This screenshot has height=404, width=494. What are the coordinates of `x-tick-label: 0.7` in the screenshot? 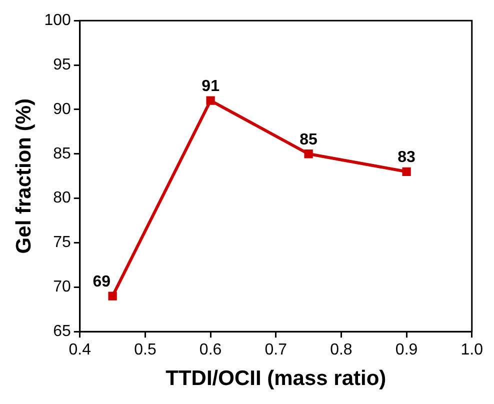 It's located at (276, 350).